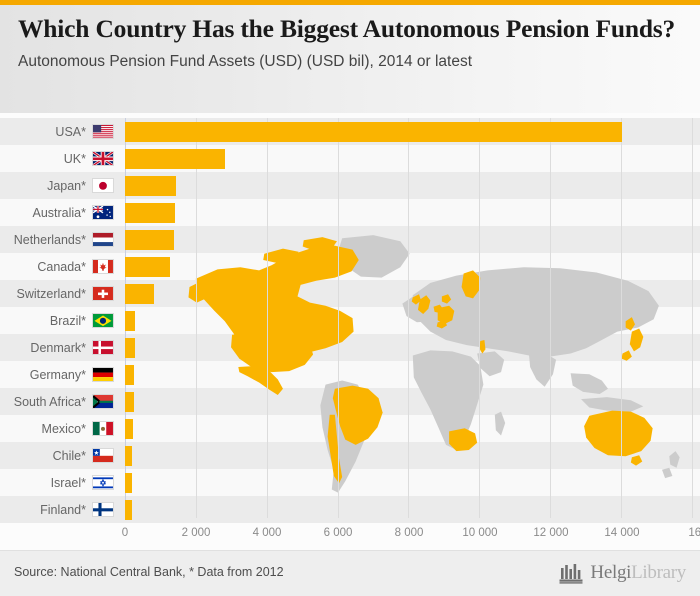 The width and height of the screenshot is (700, 596). Describe the element at coordinates (74, 158) in the screenshot. I see `category-label: UK*` at that location.